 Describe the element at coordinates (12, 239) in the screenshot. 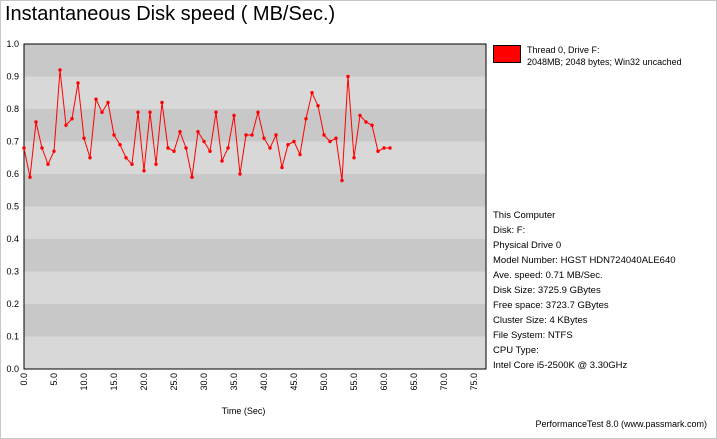

I see `y-tick-label: 0.4` at that location.